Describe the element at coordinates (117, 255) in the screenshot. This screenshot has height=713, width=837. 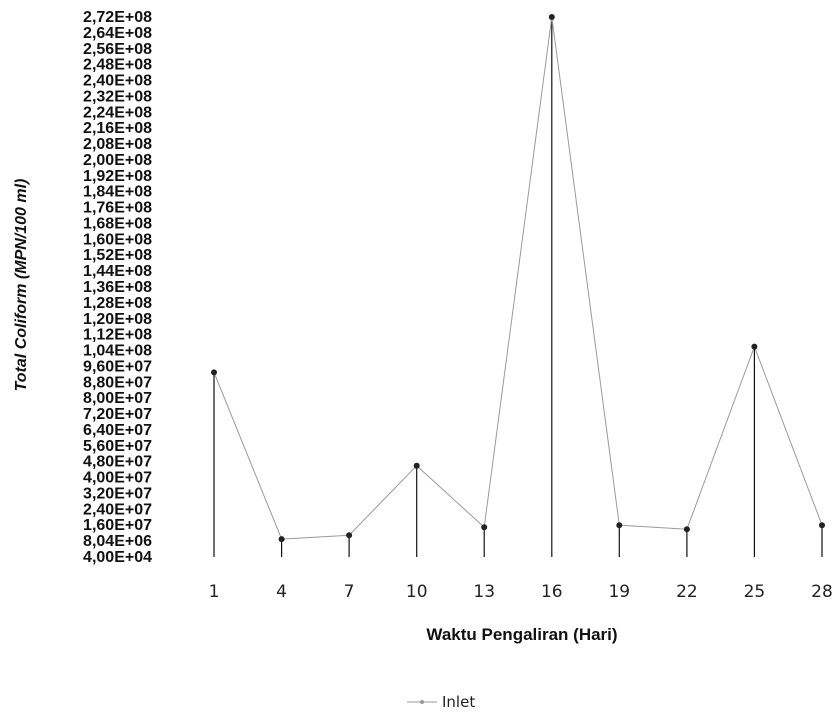
I see `y-tick-label: 1,52E+08` at that location.